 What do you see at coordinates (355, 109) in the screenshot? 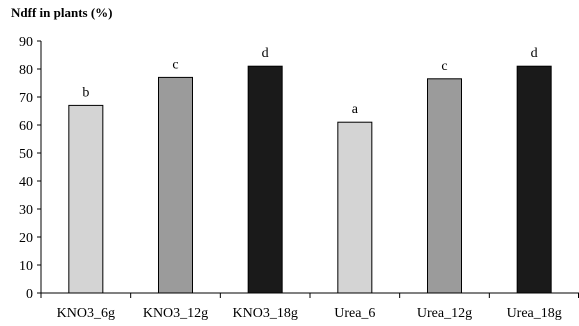
I see `significance-letter: a` at bounding box center [355, 109].